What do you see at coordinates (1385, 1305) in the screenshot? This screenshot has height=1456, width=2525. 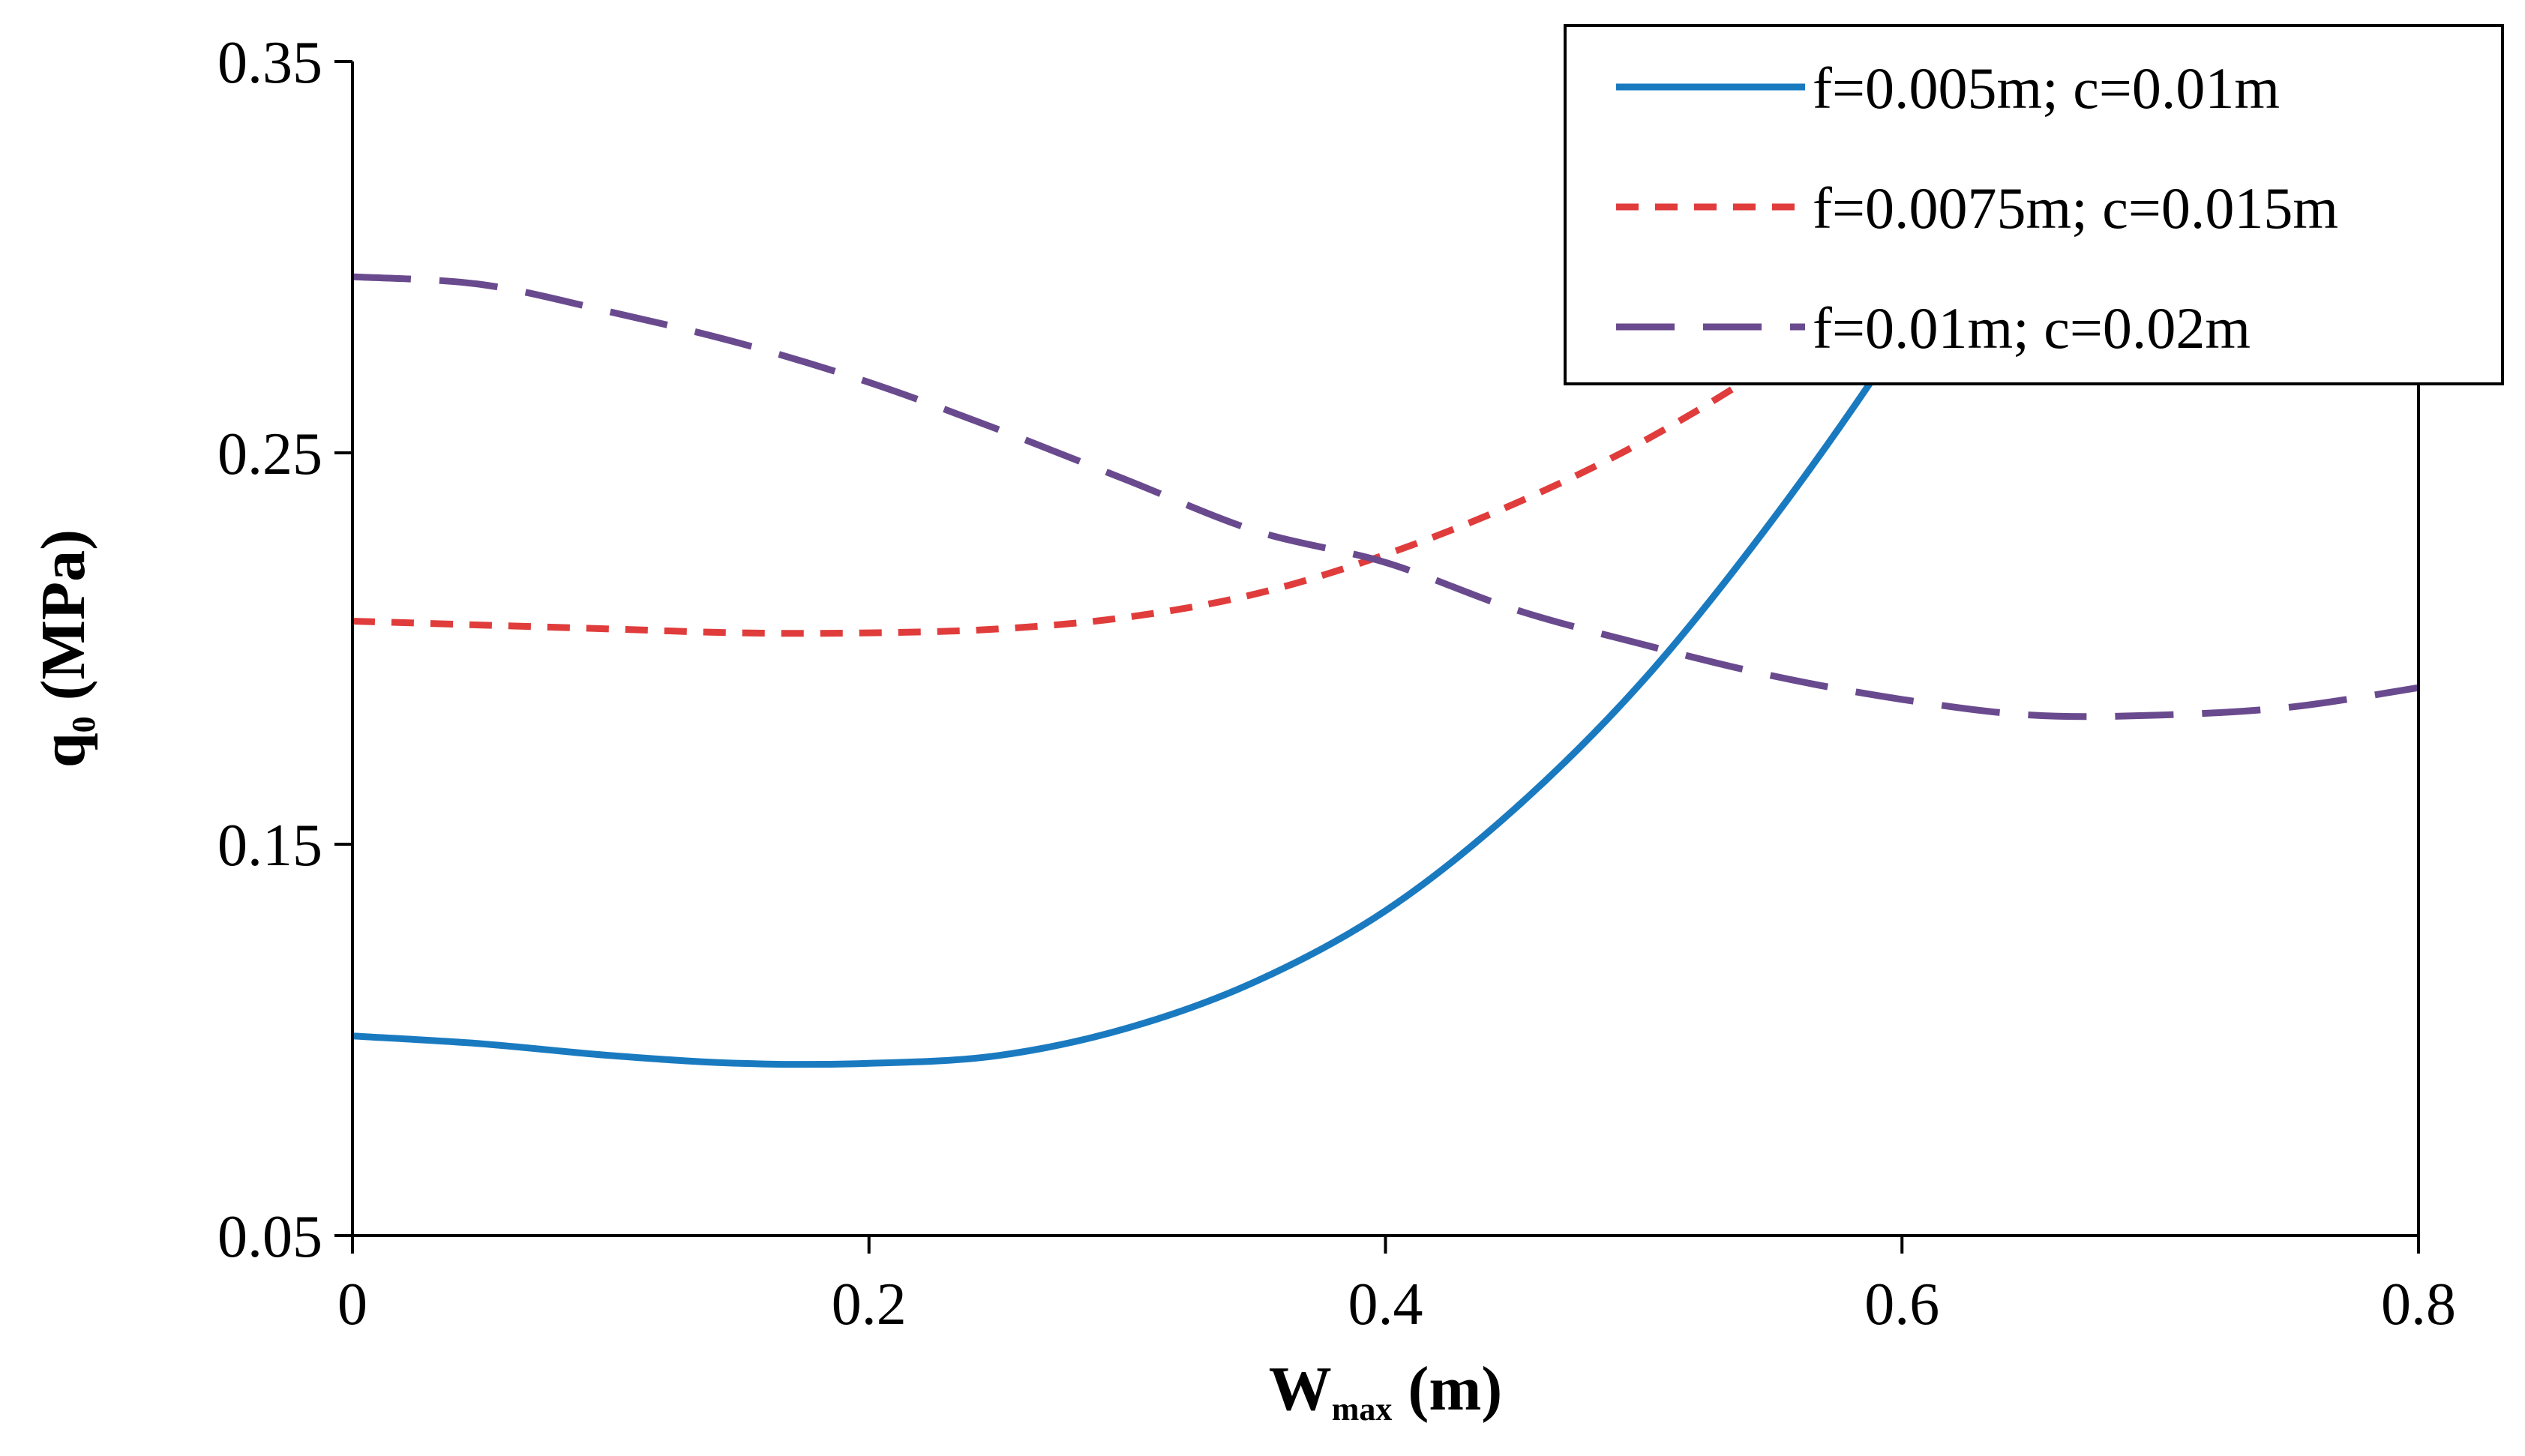 I see `x-tick-label: 0.4` at bounding box center [1385, 1305].